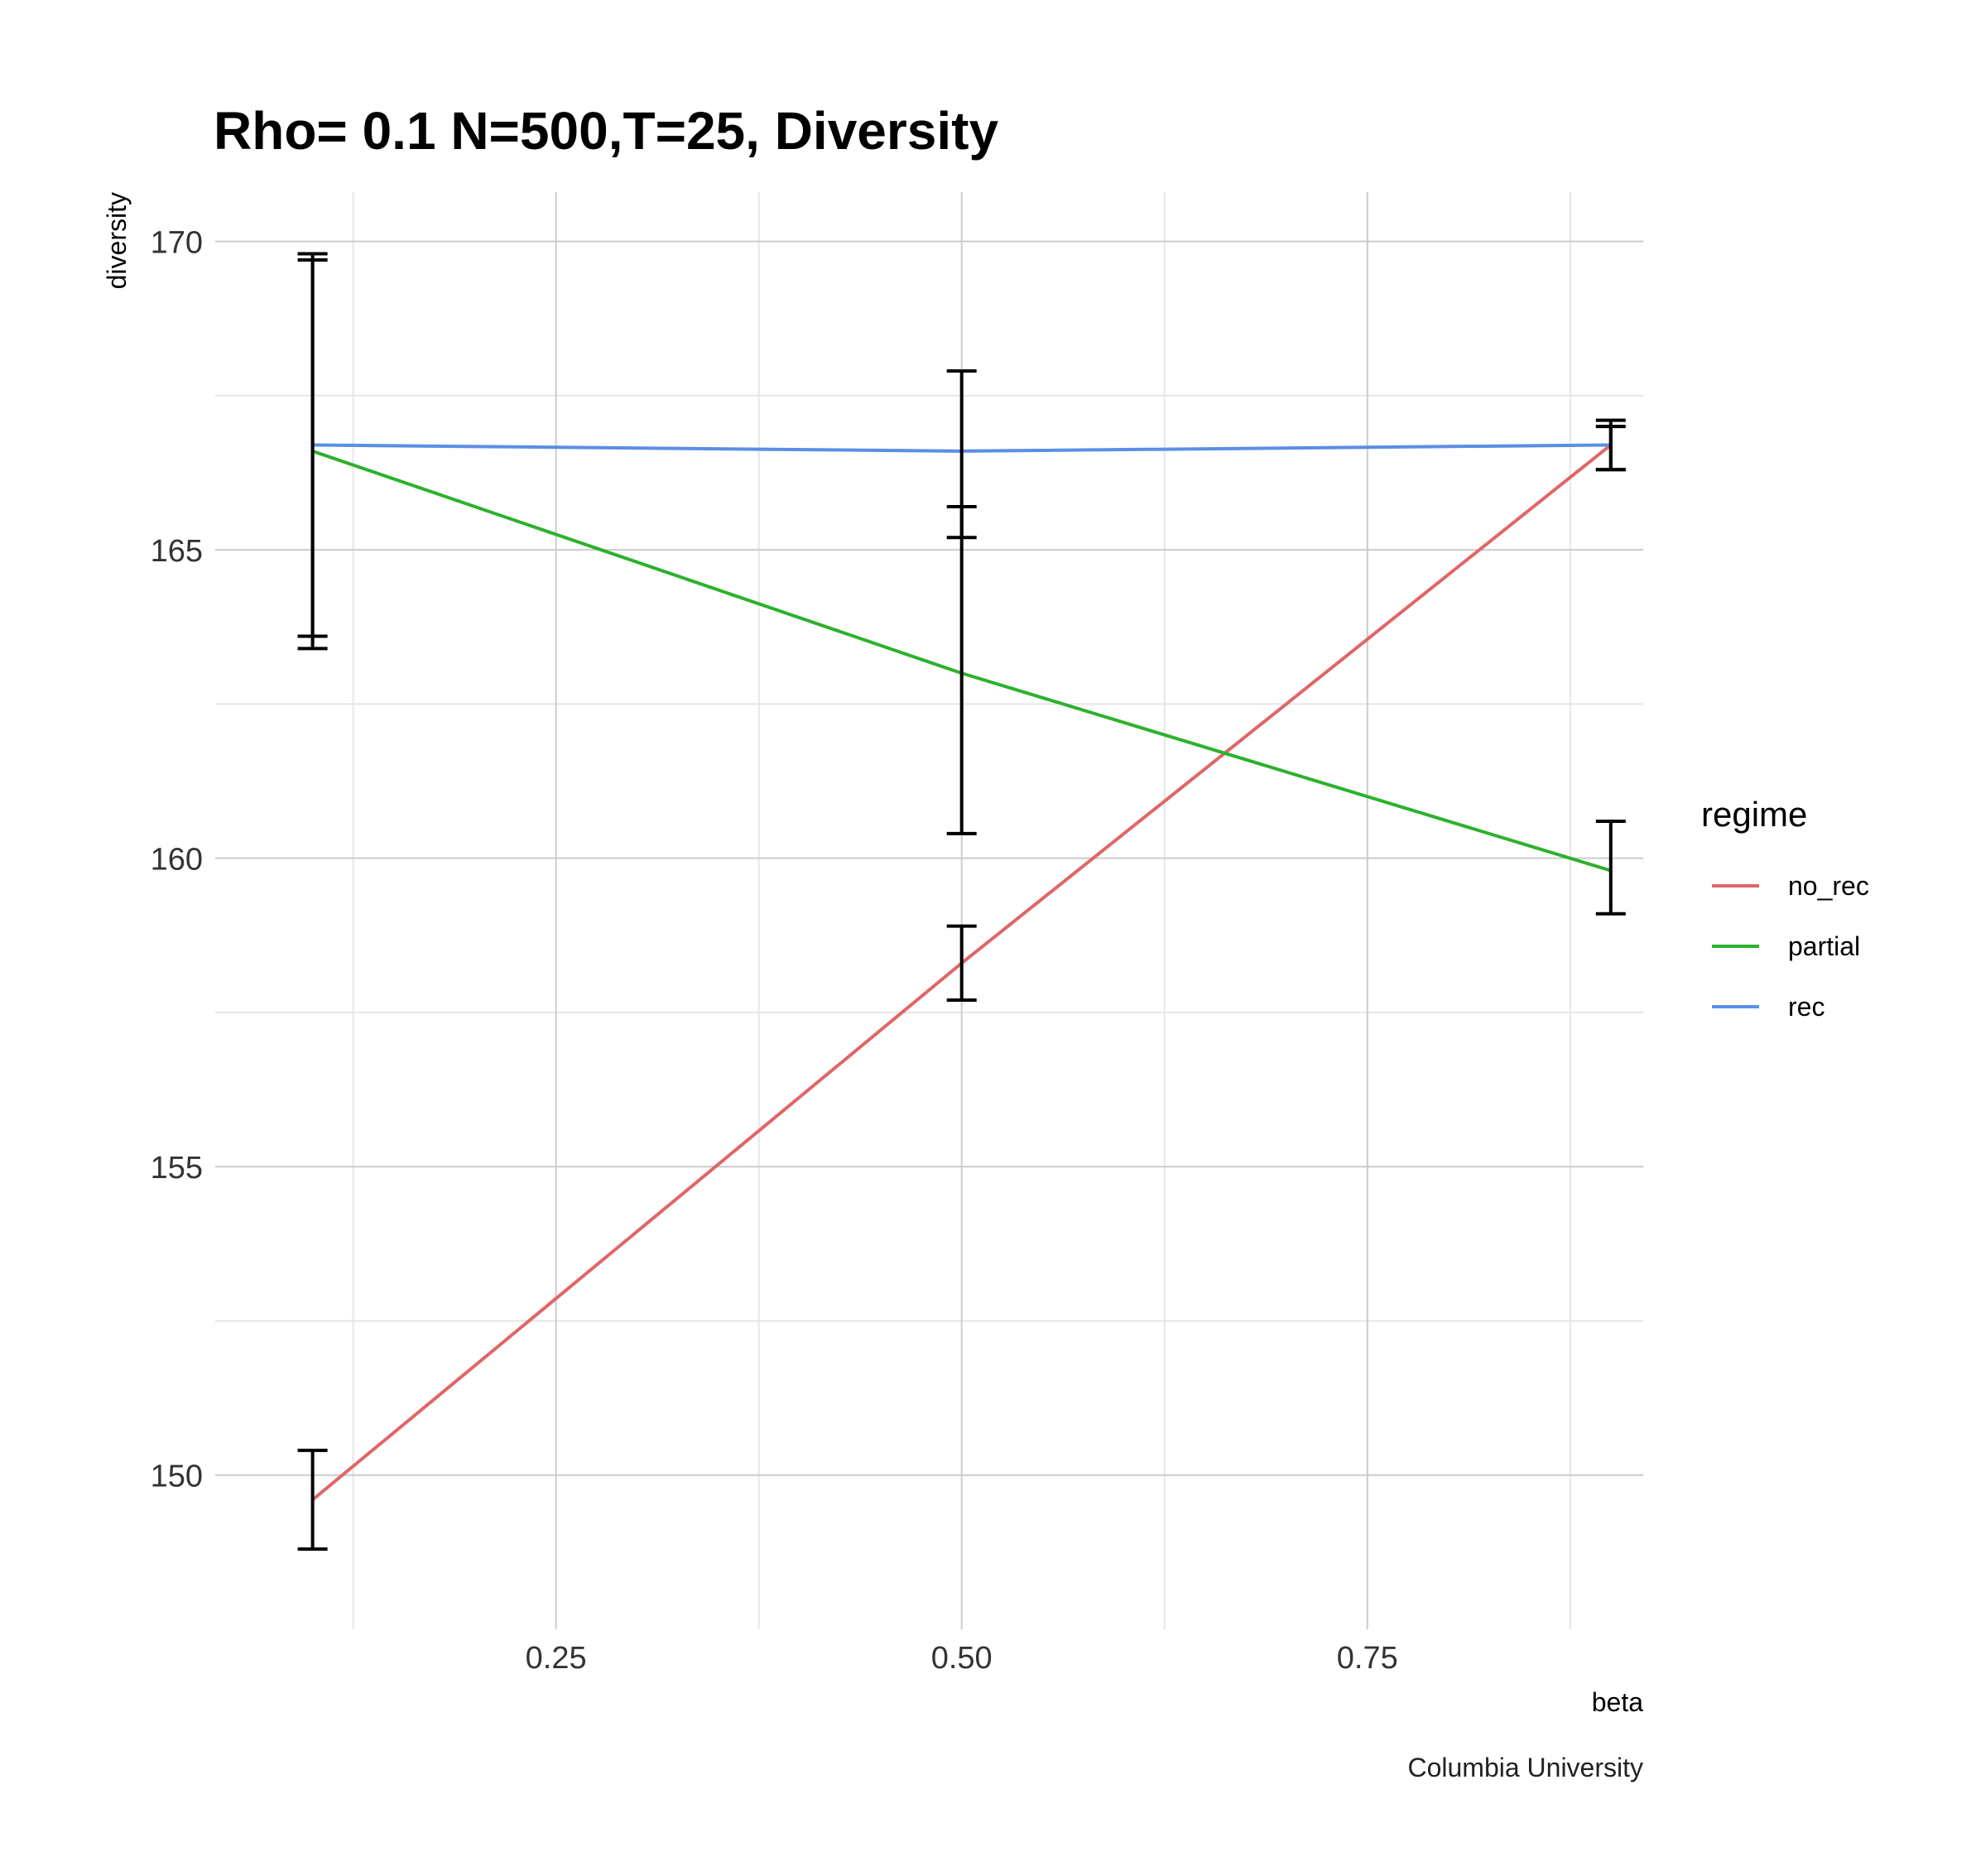 The width and height of the screenshot is (1976, 1876). What do you see at coordinates (606, 131) in the screenshot?
I see `chart-title: Rho= 0.1 N=500,T=25, Diversity` at bounding box center [606, 131].